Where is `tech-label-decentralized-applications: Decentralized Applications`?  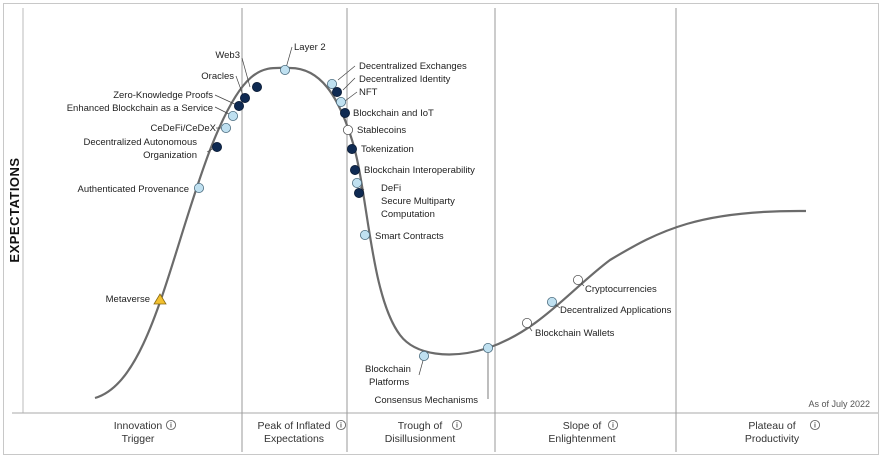 tech-label-decentralized-applications: Decentralized Applications is located at coordinates (616, 310).